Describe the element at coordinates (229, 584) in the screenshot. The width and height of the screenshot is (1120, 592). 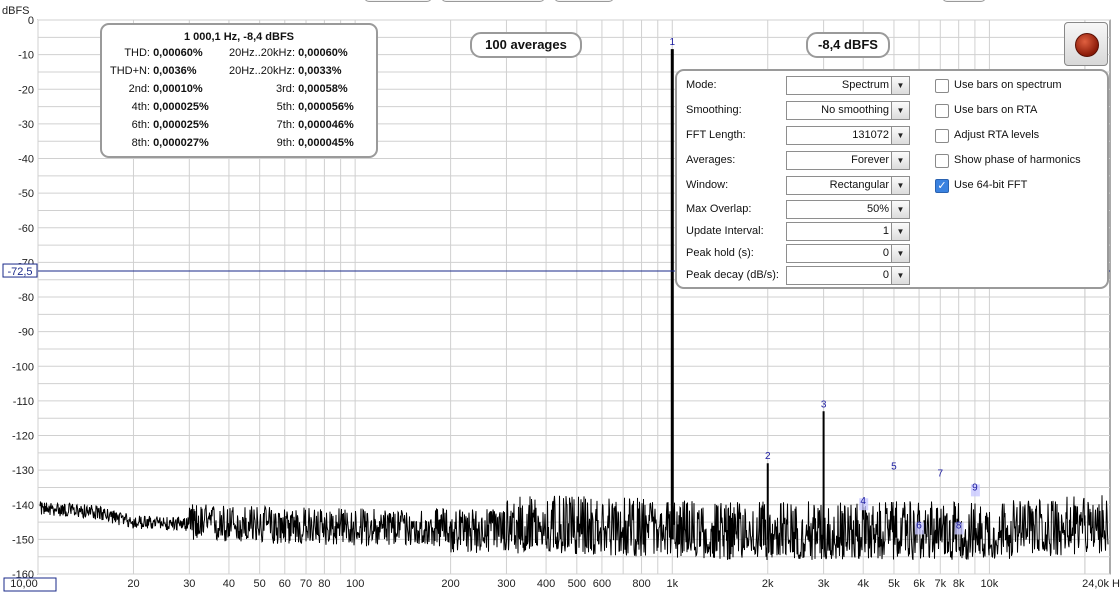
I see `x-tick-label: 40` at that location.